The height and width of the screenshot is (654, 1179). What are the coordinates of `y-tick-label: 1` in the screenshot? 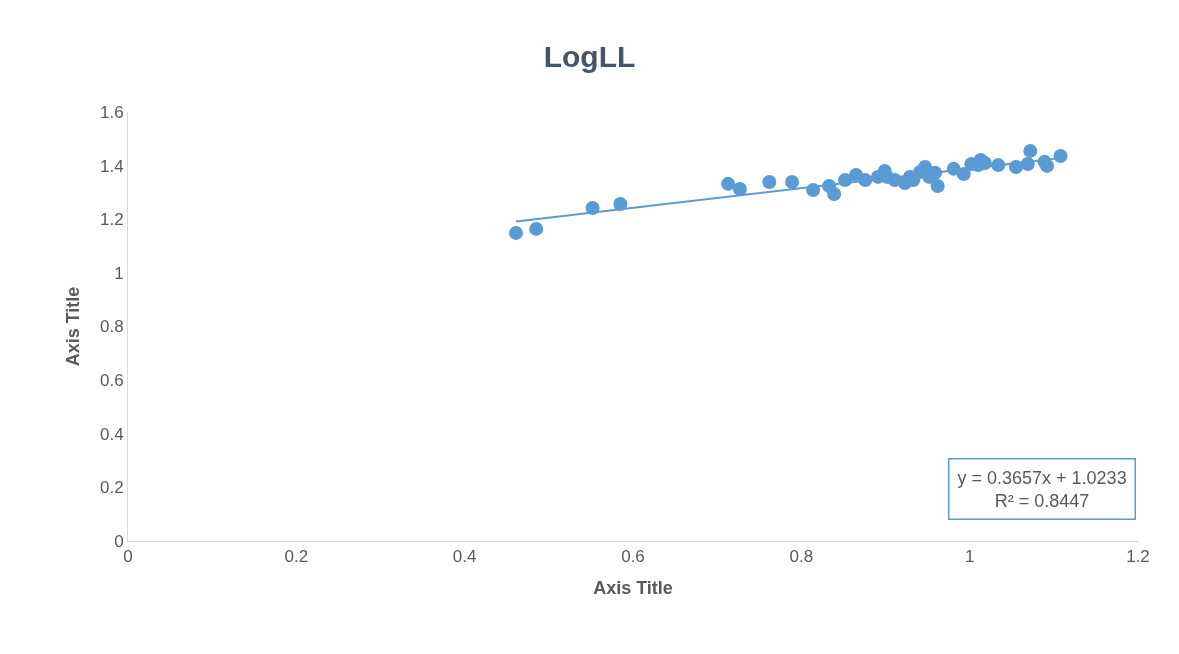 It's located at (119, 273).